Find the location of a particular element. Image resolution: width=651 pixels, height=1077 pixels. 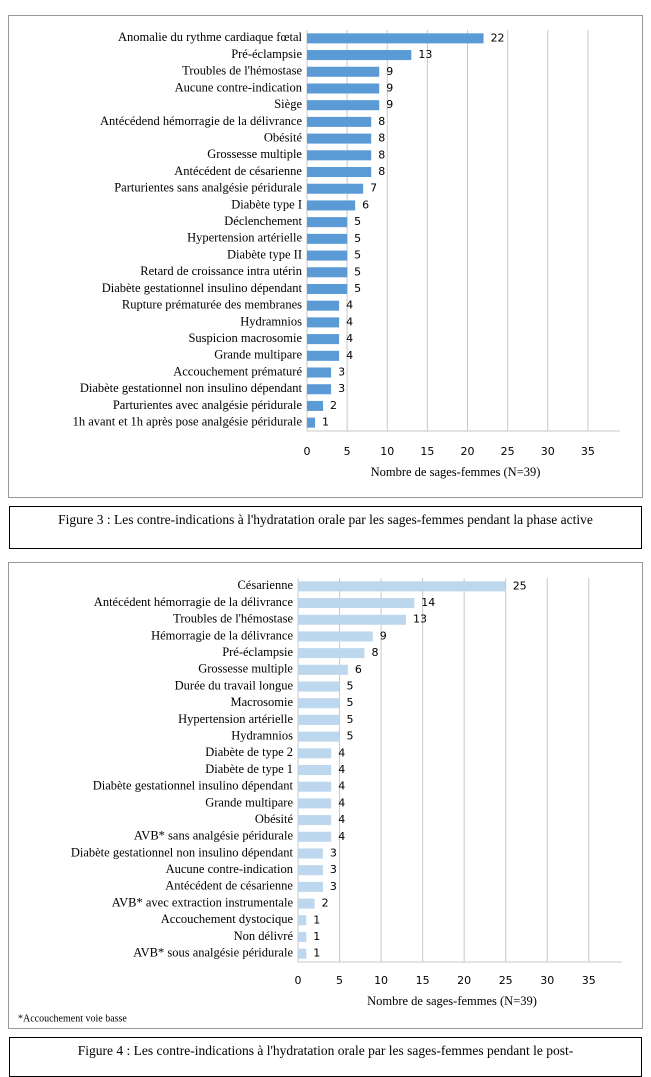

category-label: Diabète de type 1 is located at coordinates (249, 769).